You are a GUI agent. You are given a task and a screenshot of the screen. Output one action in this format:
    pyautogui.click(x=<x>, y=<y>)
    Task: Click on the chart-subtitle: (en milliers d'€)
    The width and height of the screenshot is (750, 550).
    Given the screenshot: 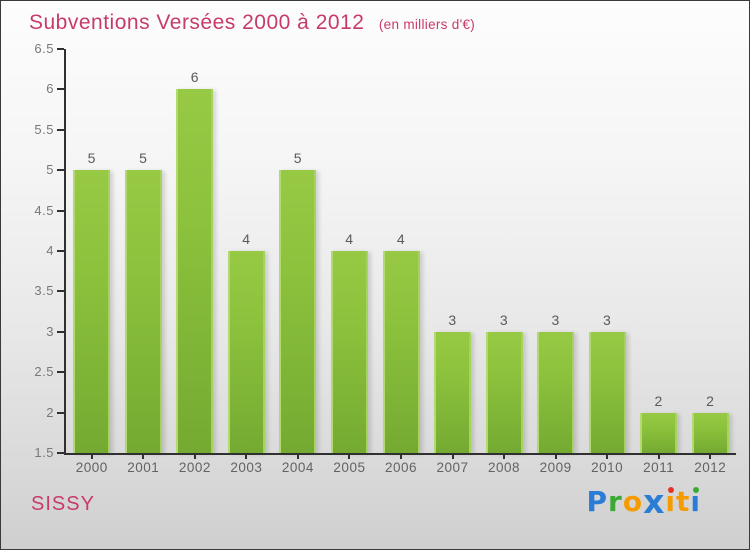 What is the action you would take?
    pyautogui.click(x=427, y=24)
    